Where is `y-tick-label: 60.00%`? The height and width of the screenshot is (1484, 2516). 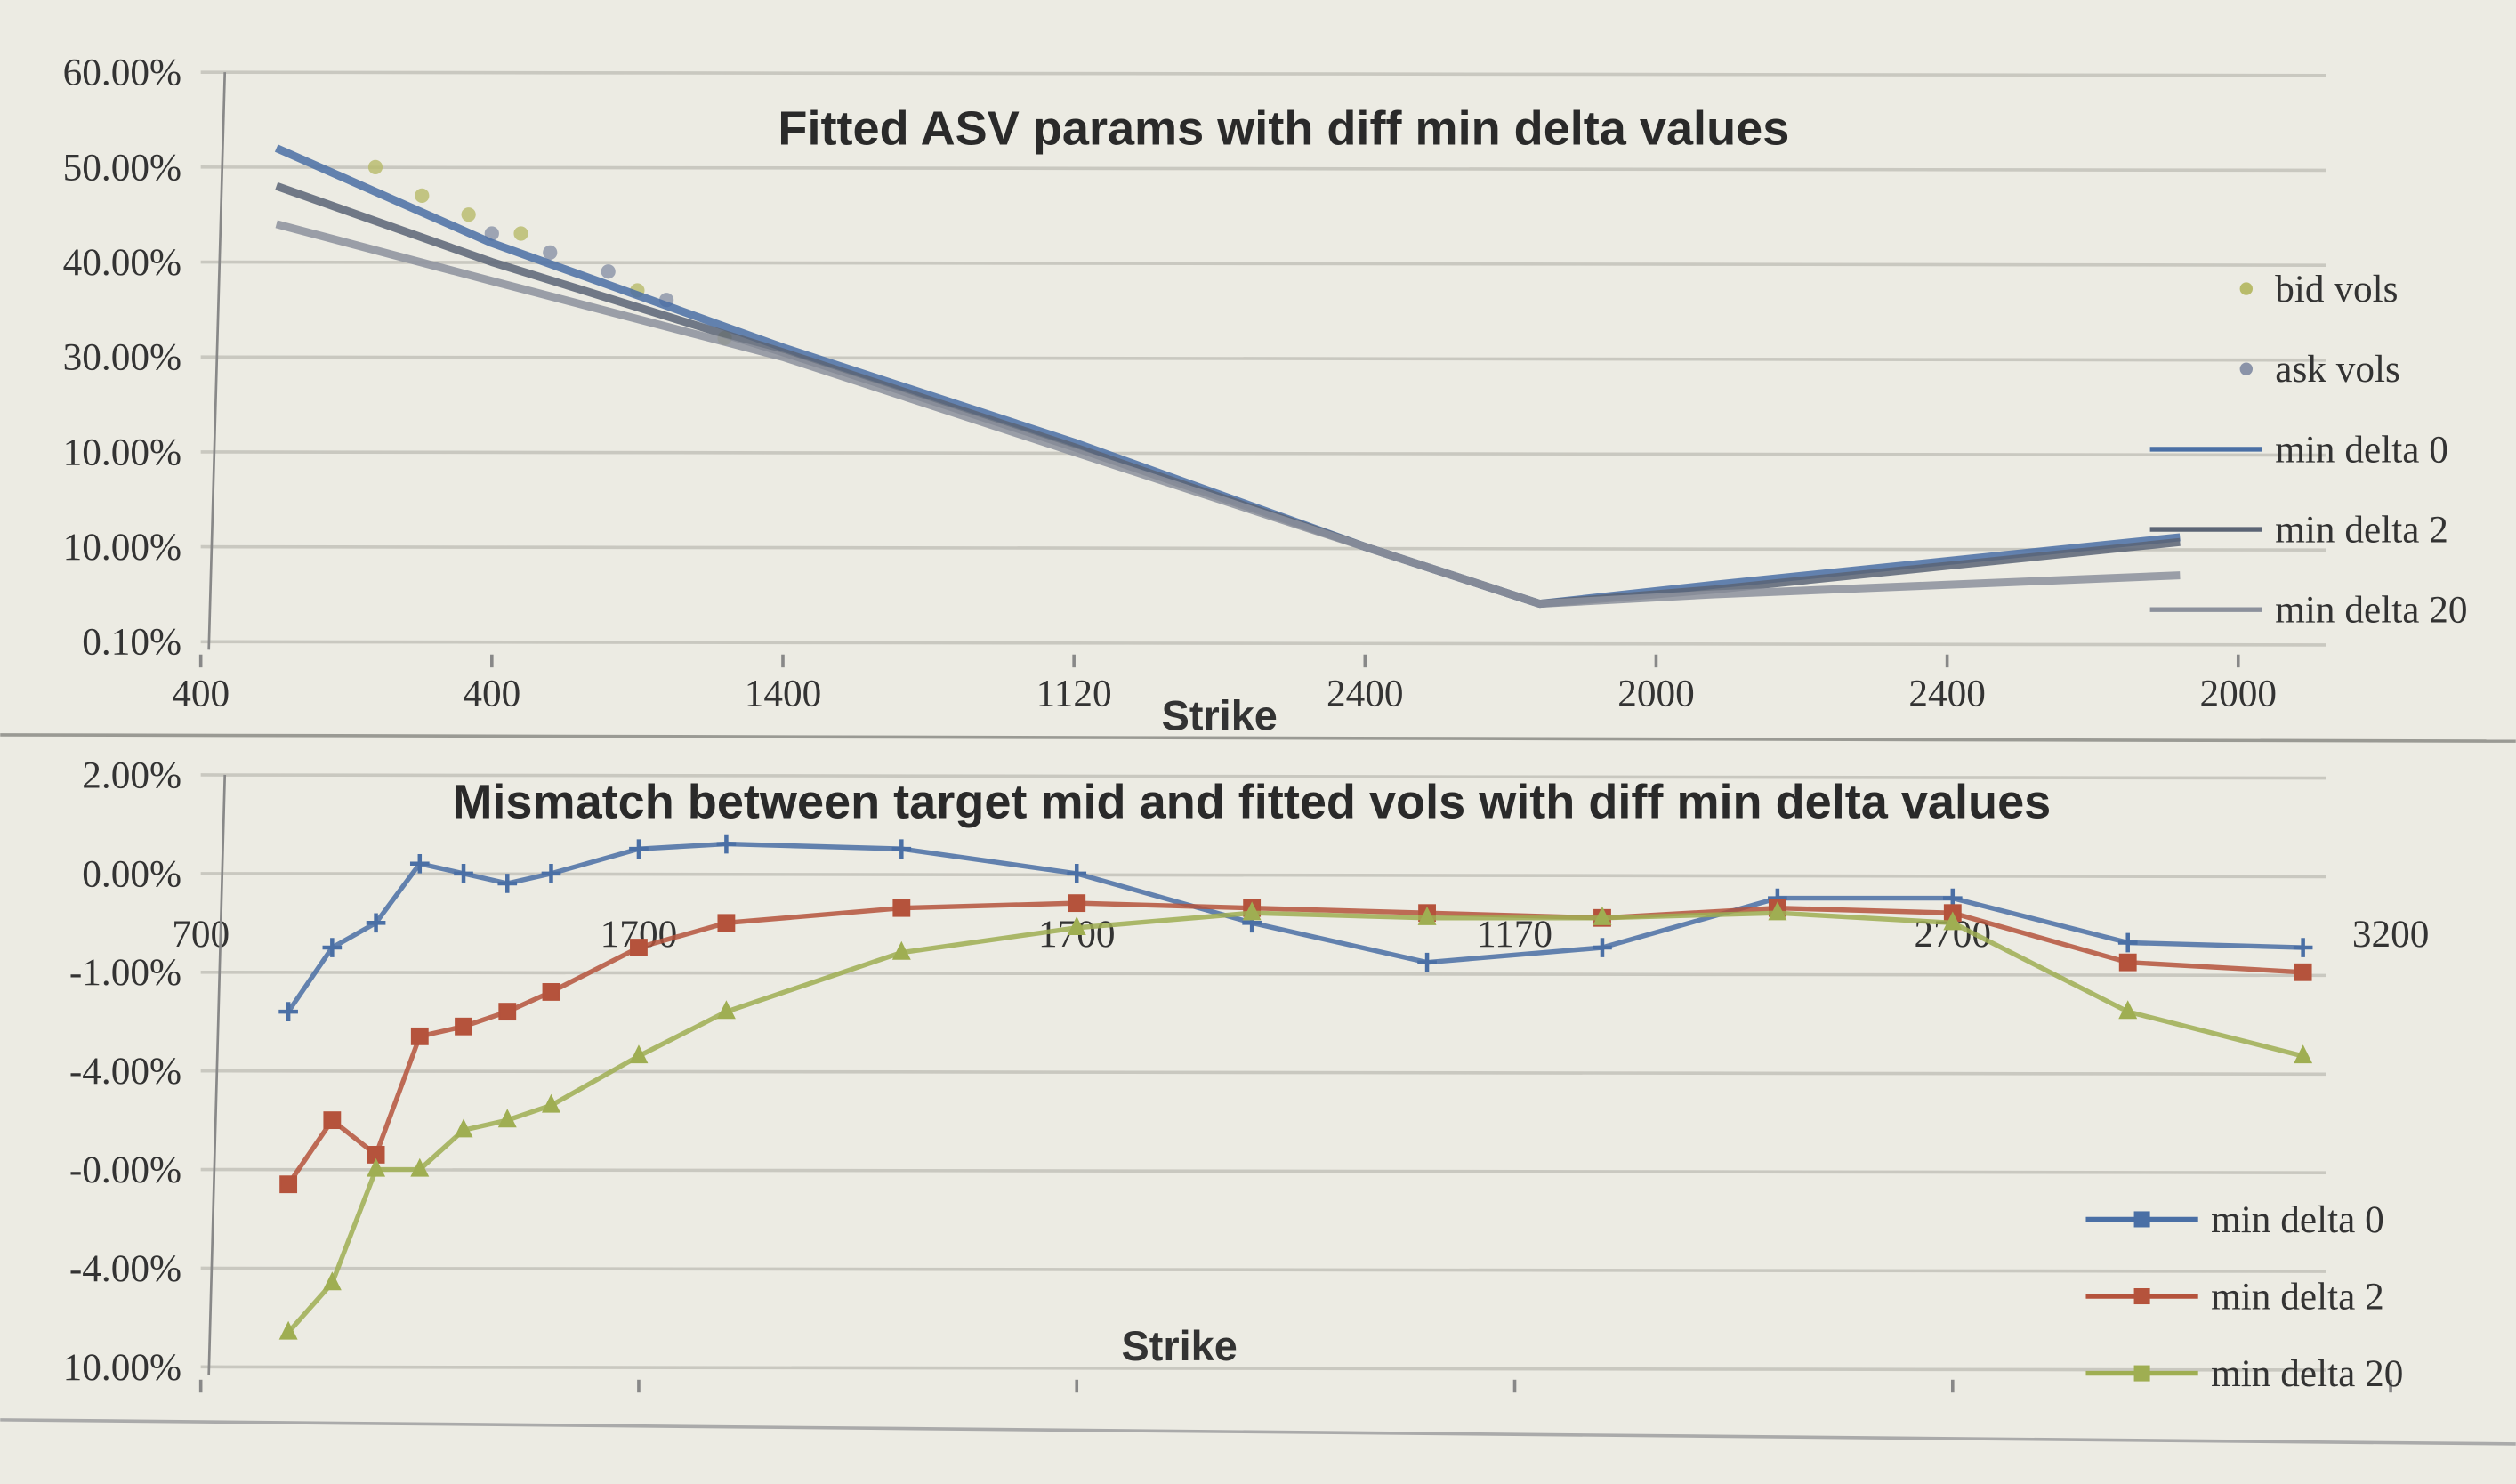
y-tick-label: 60.00% is located at coordinates (122, 73).